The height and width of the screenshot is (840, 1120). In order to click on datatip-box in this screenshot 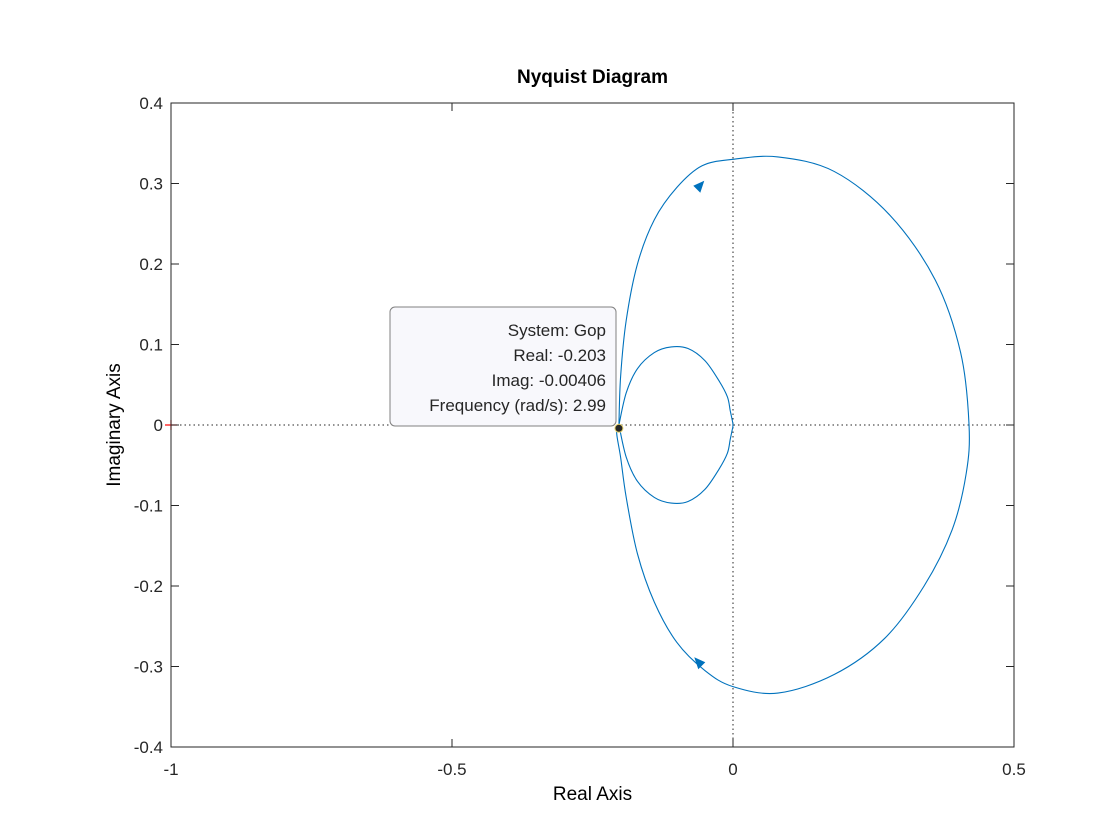, I will do `click(503, 366)`.